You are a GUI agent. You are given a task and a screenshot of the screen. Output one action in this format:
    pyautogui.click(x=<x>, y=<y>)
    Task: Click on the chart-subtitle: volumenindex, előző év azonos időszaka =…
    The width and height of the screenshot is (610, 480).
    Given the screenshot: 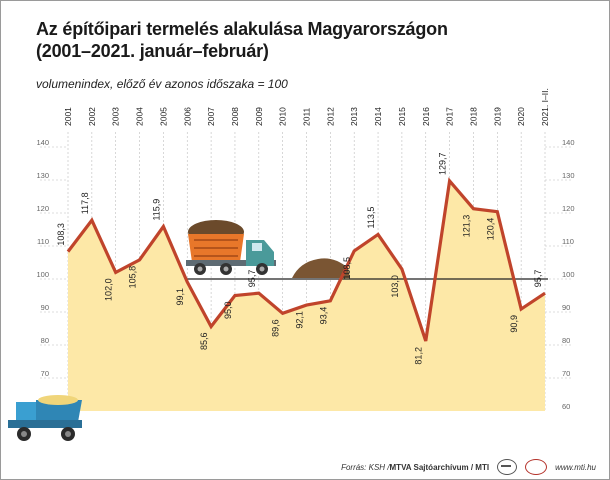 What is the action you would take?
    pyautogui.click(x=162, y=84)
    